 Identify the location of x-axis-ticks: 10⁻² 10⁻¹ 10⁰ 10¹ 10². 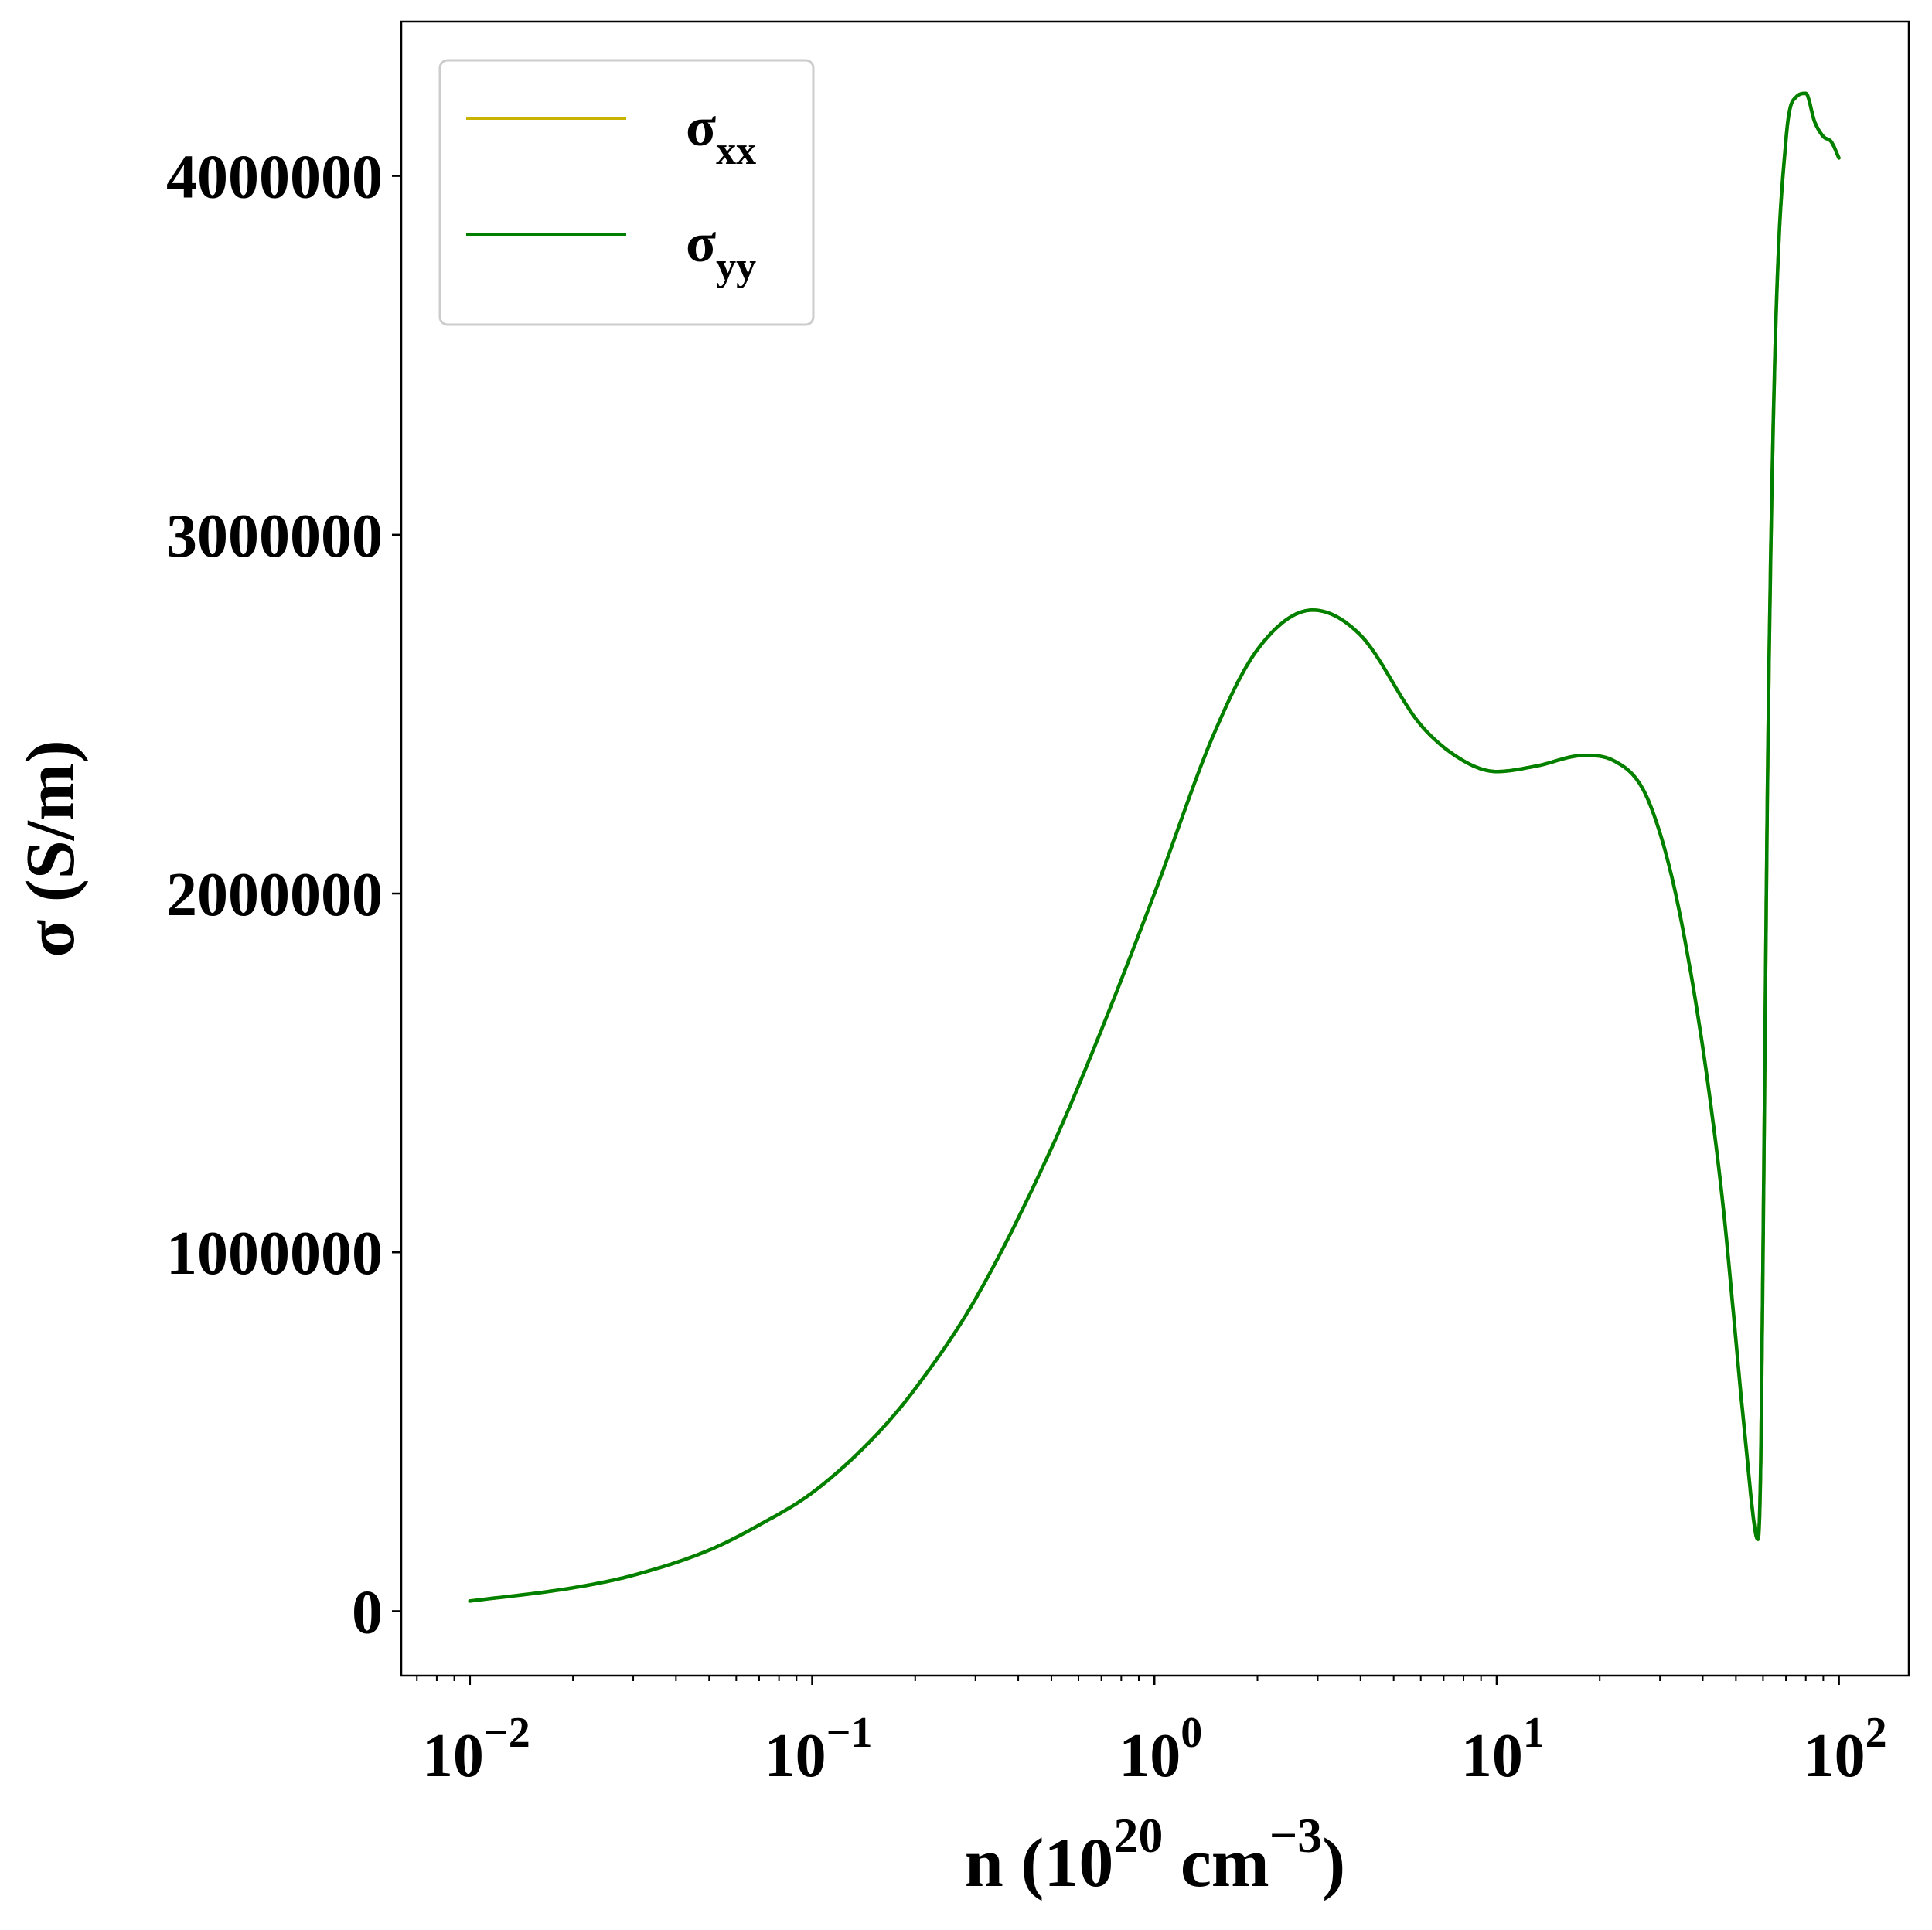
(1151, 1733).